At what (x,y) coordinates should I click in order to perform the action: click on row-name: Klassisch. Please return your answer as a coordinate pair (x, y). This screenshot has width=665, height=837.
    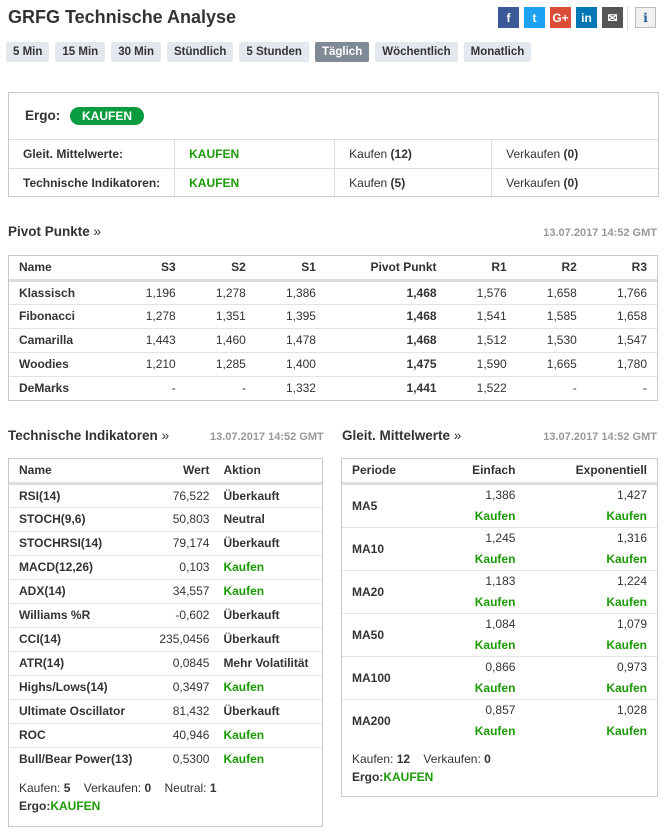
    Looking at the image, I should click on (47, 292).